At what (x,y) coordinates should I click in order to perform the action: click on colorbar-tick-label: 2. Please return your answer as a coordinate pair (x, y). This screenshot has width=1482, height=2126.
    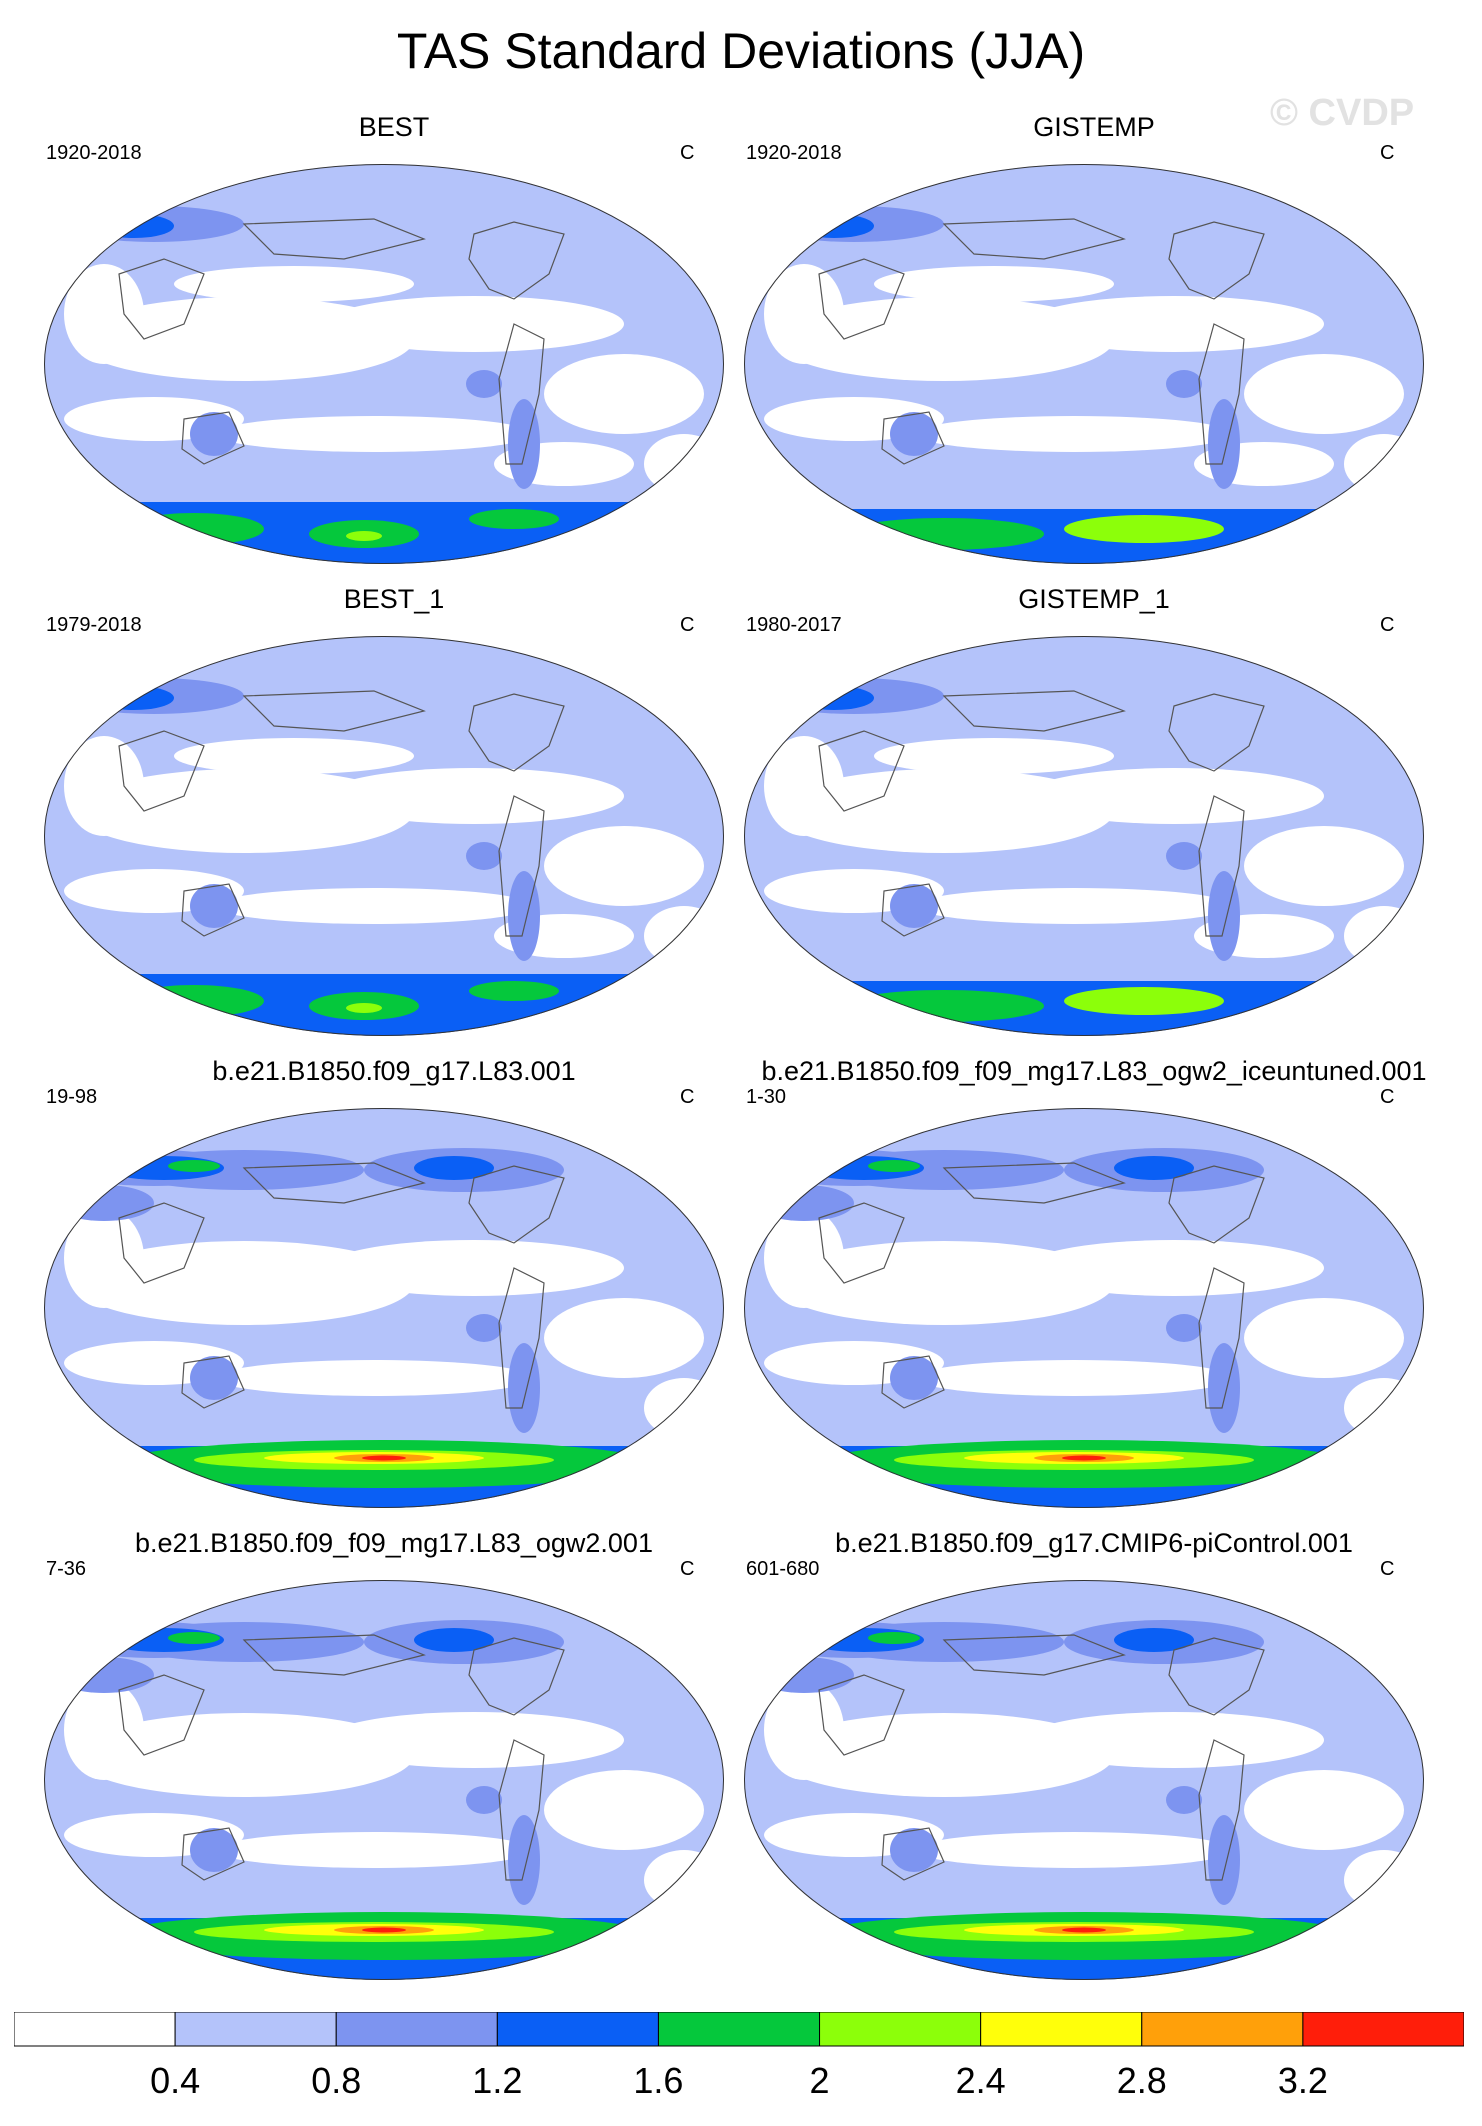
    Looking at the image, I should click on (819, 2080).